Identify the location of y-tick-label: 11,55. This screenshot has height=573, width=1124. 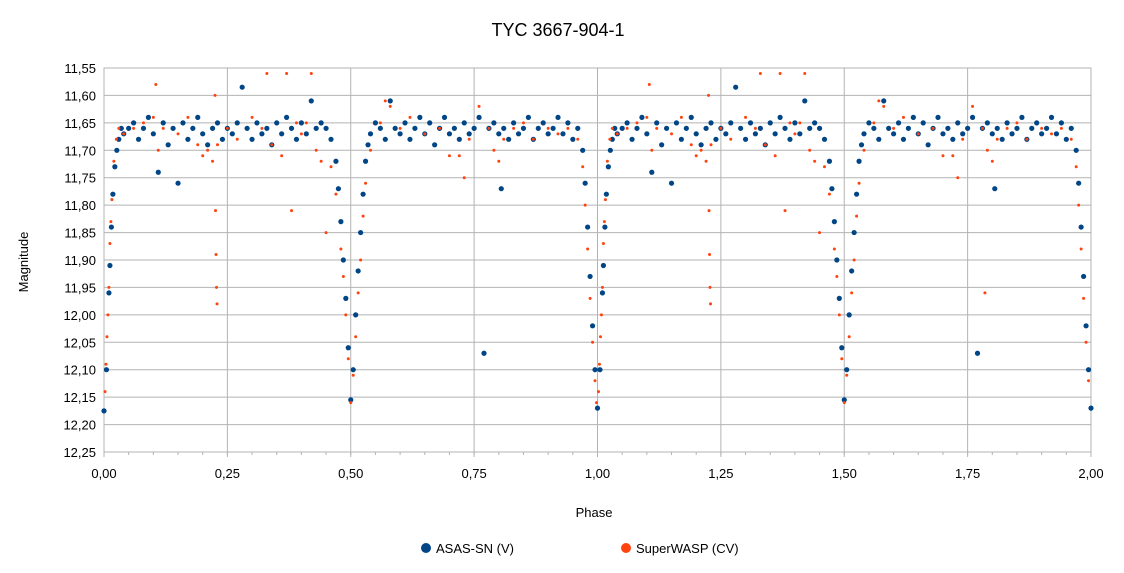
(80, 68).